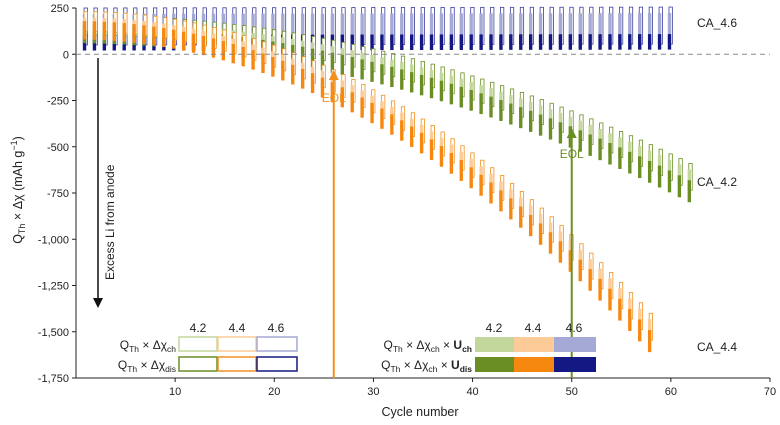 The image size is (780, 425). I want to click on eol-42-arrowhead, so click(571, 133).